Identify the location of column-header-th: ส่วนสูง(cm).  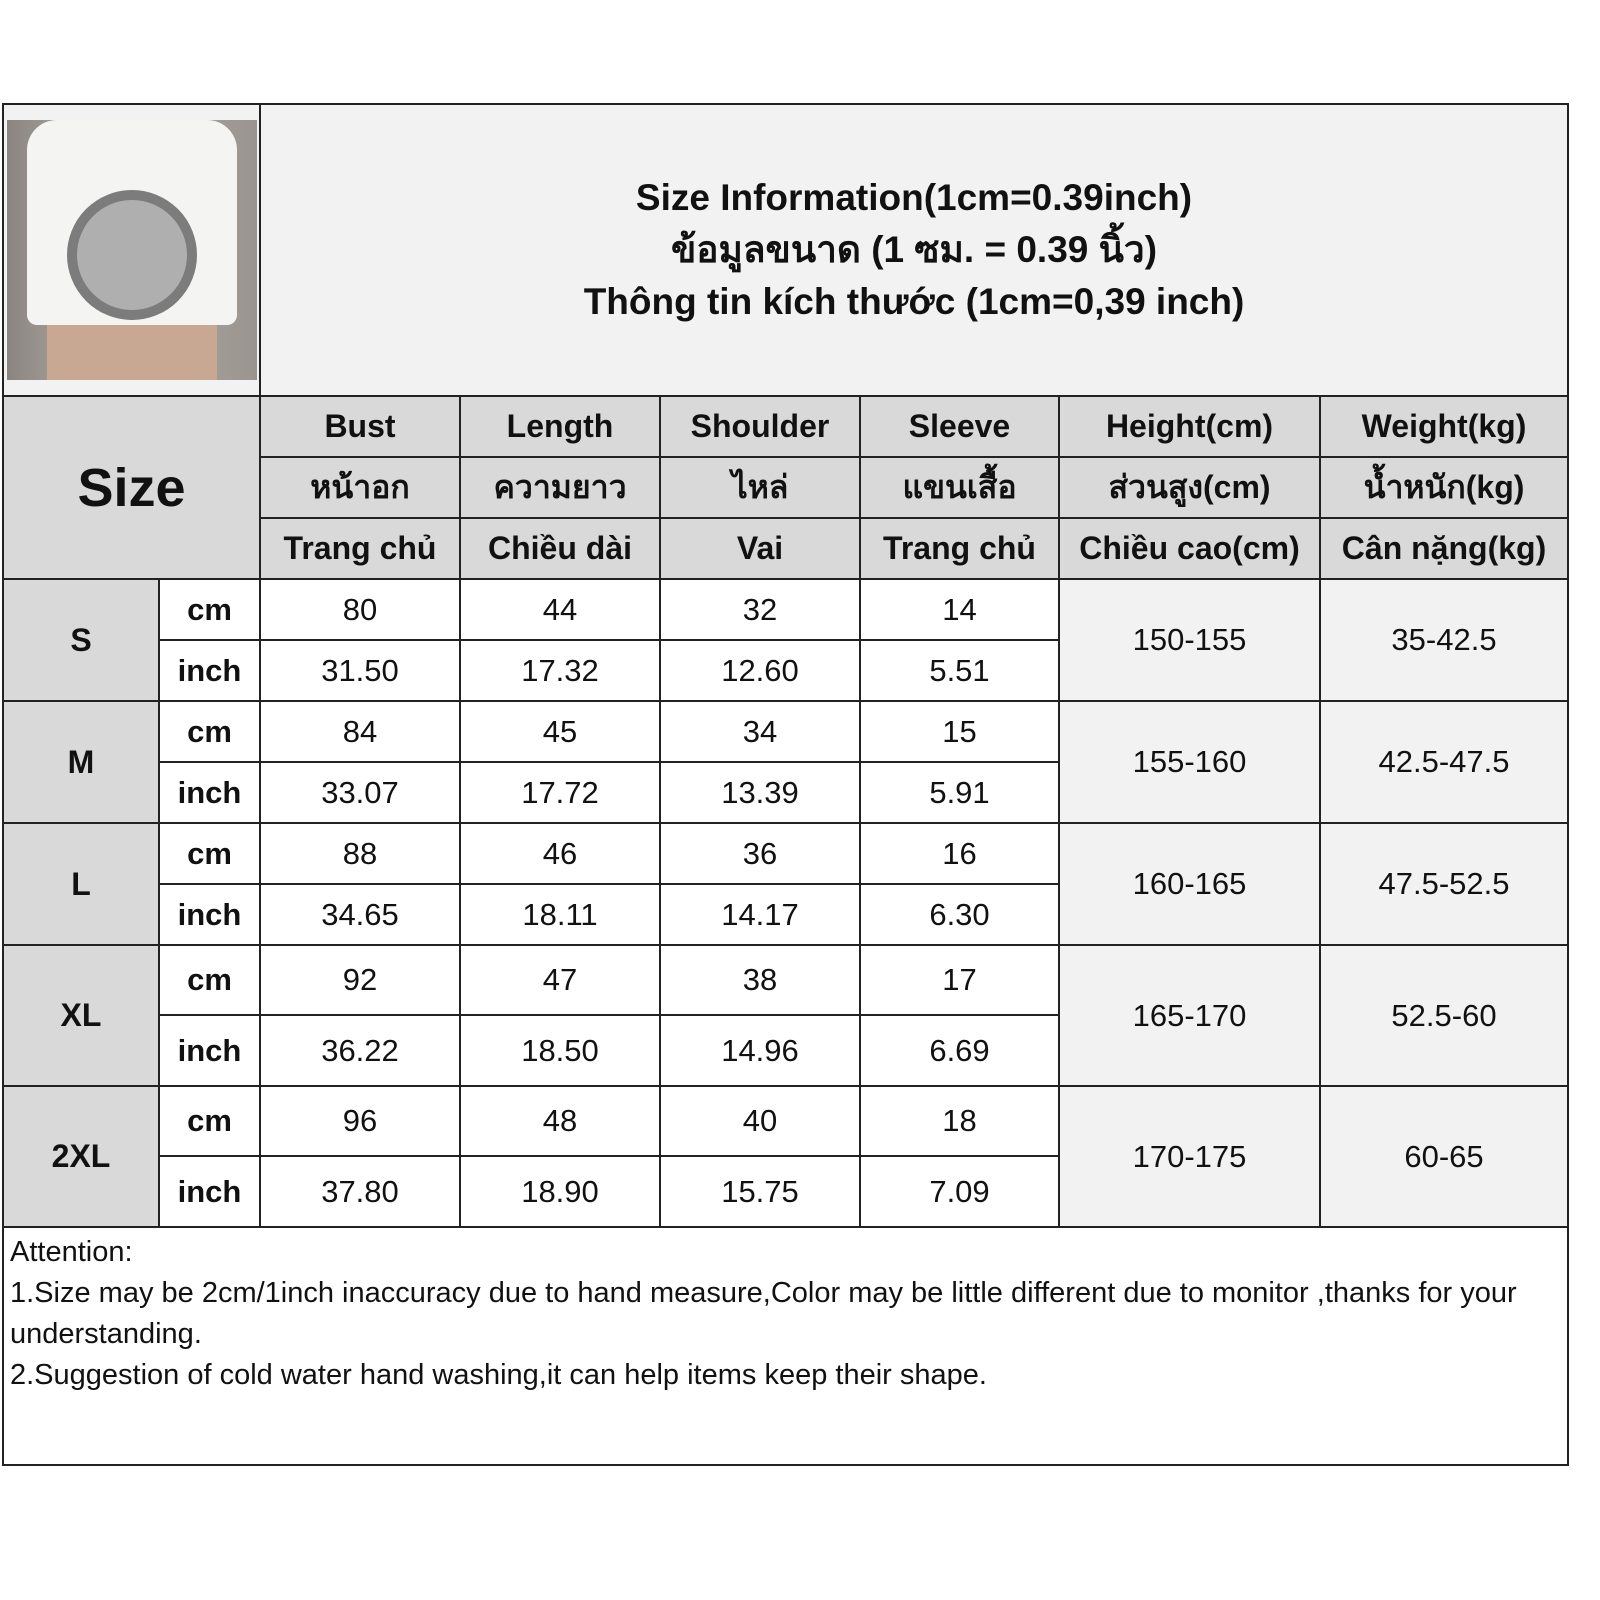
(1189, 487).